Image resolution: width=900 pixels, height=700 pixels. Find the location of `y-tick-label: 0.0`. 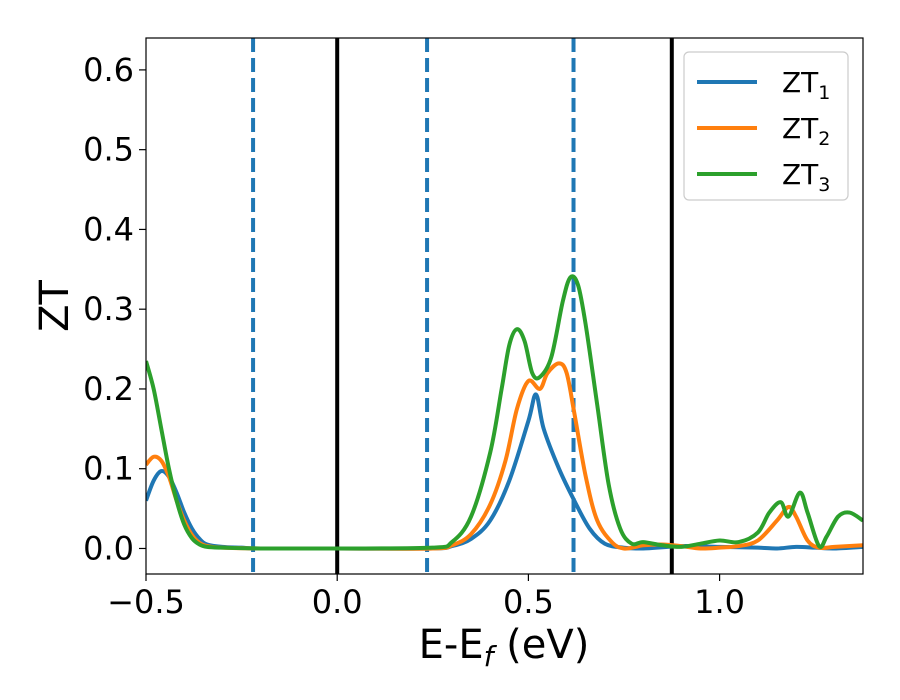

y-tick-label: 0.0 is located at coordinates (108, 548).